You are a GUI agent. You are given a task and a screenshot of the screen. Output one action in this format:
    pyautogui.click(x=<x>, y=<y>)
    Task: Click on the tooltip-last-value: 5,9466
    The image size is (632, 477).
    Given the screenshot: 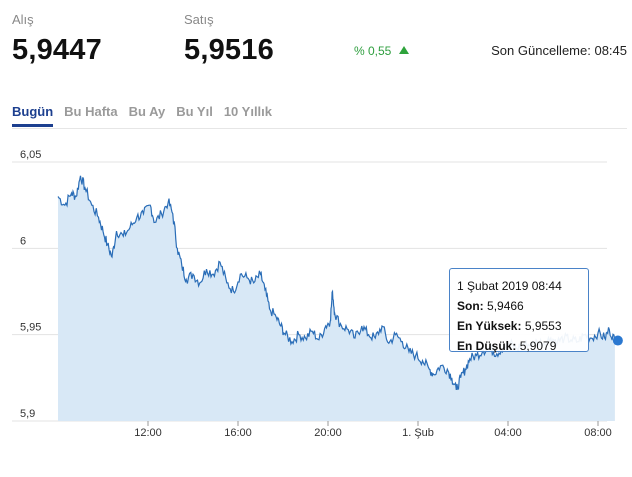 What is the action you would take?
    pyautogui.click(x=505, y=306)
    